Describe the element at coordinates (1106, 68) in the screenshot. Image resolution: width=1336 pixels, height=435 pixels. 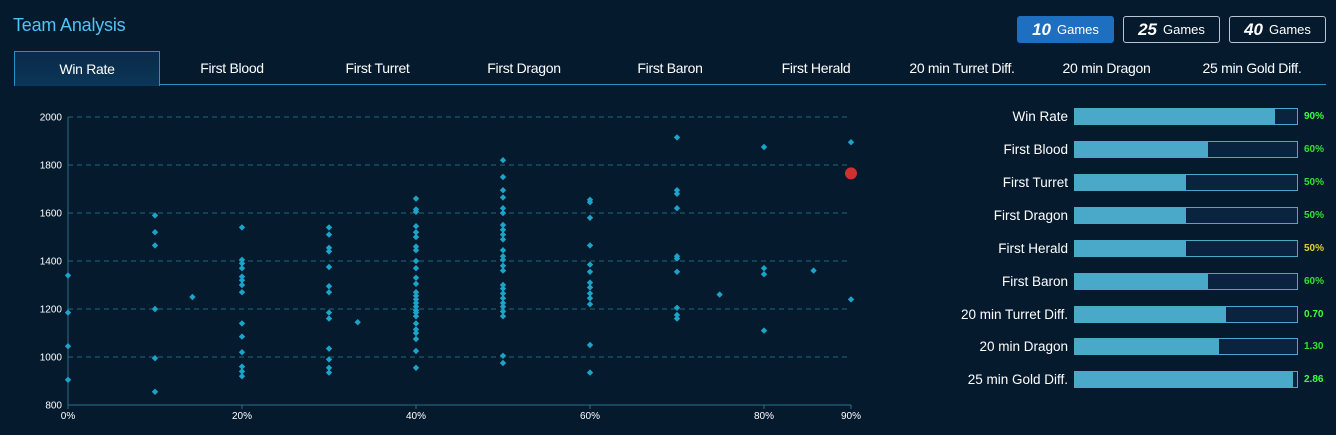
I see `tab-20-min-dragon: 20 min Dragon` at that location.